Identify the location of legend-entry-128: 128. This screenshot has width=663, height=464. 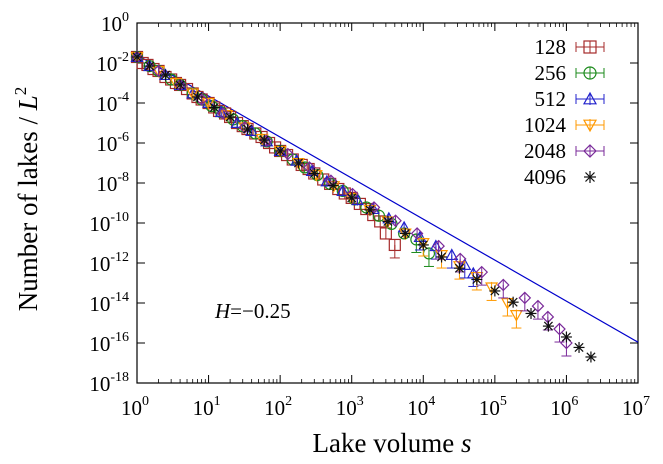
(570, 47).